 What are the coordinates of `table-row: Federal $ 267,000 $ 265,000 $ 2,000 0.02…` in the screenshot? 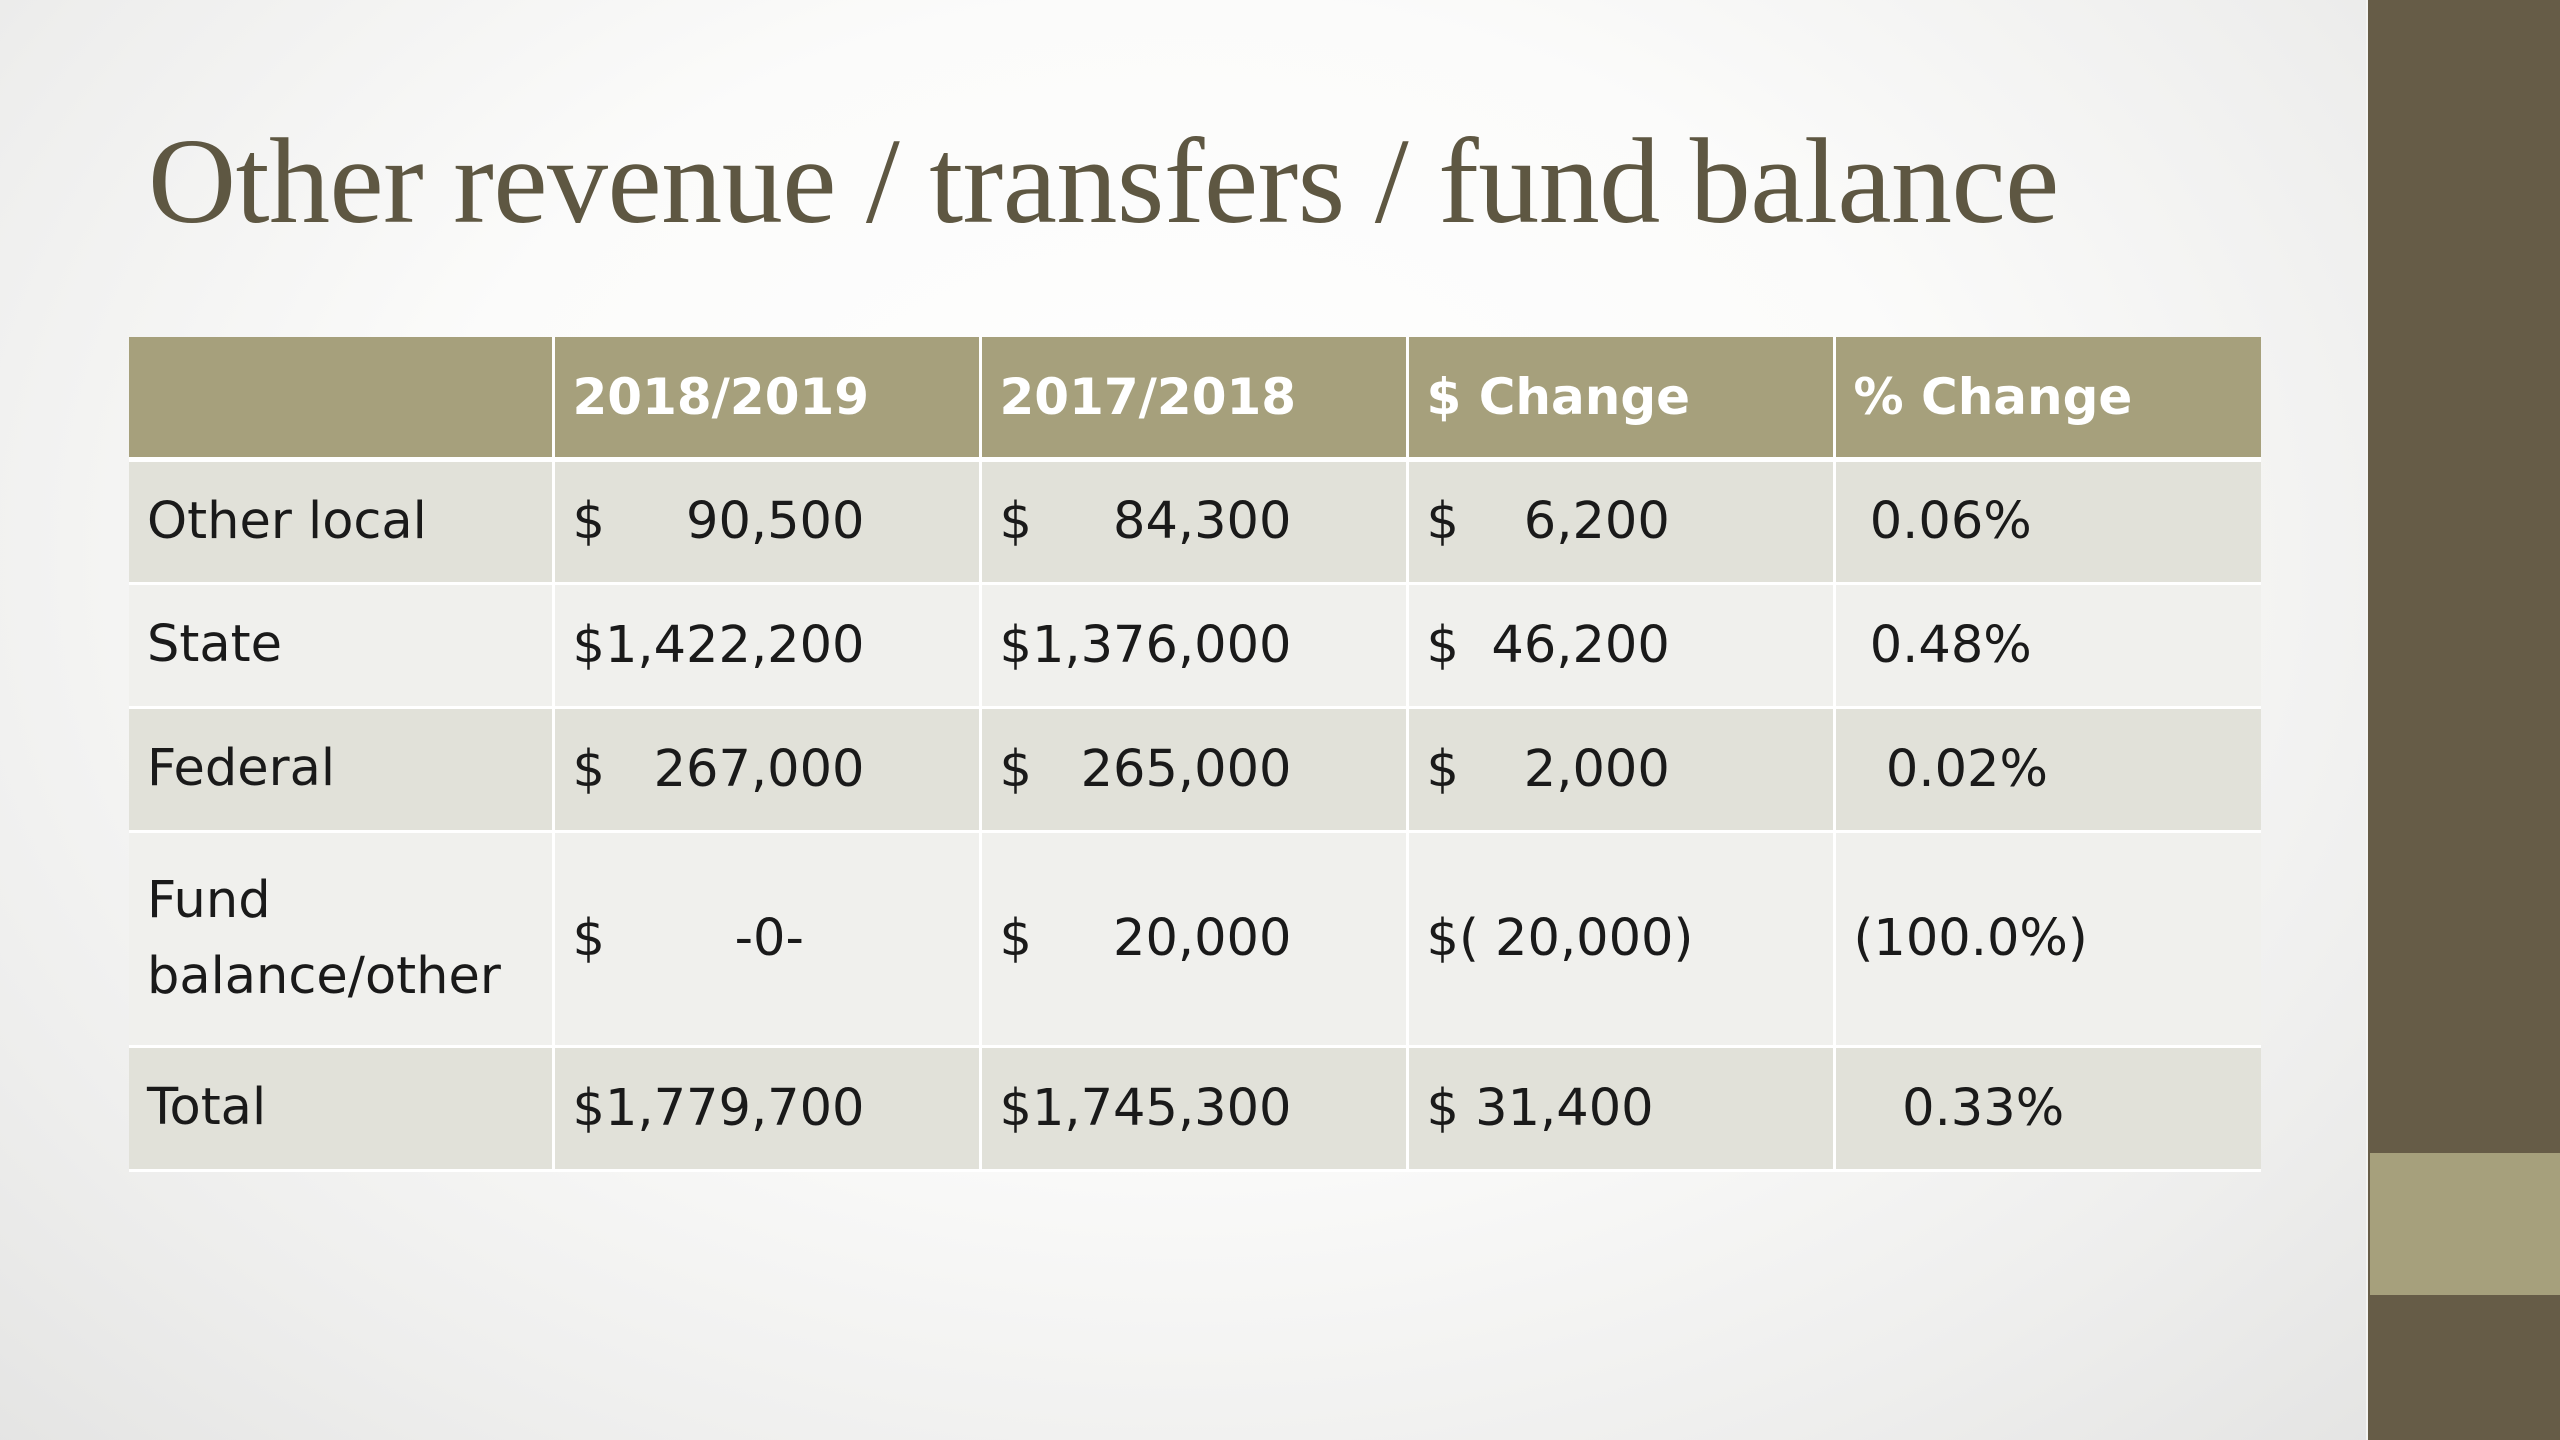 It's located at (1195, 770).